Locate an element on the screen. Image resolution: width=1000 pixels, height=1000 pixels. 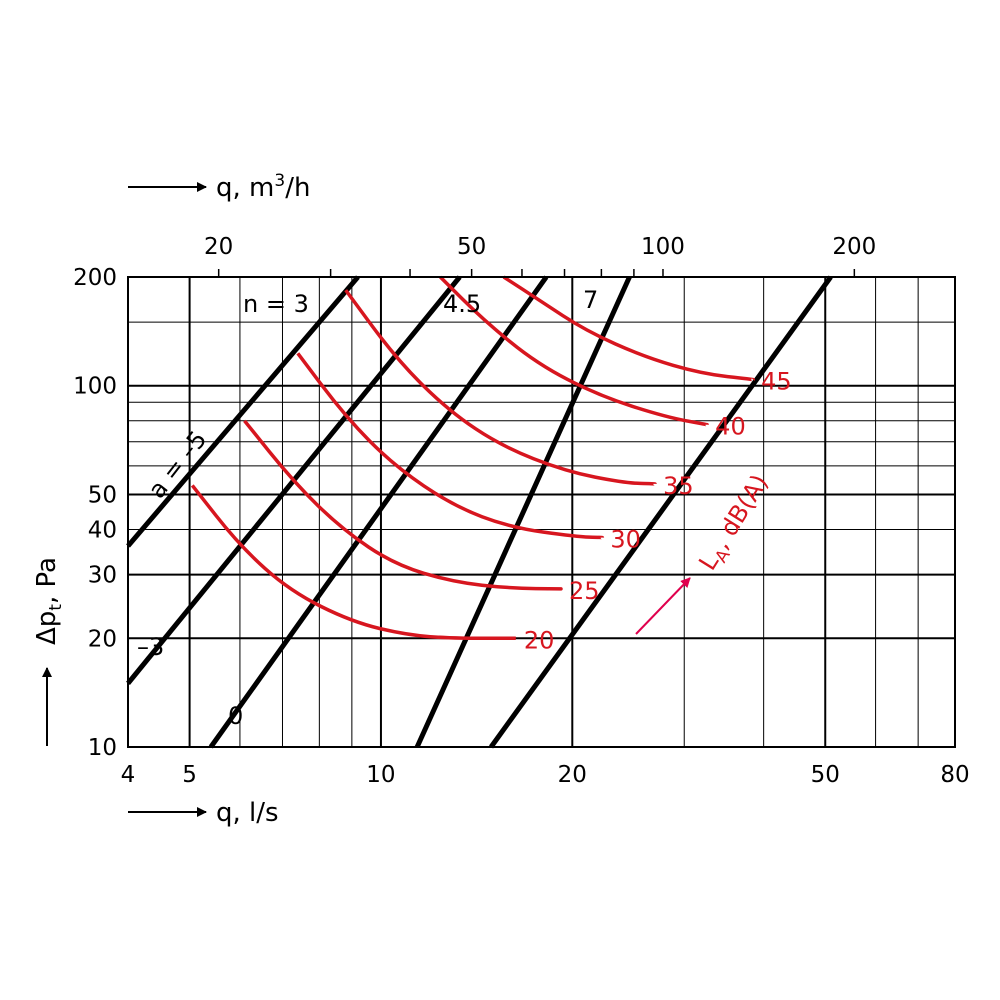
a-label: a = –5 is located at coordinates (178, 465).